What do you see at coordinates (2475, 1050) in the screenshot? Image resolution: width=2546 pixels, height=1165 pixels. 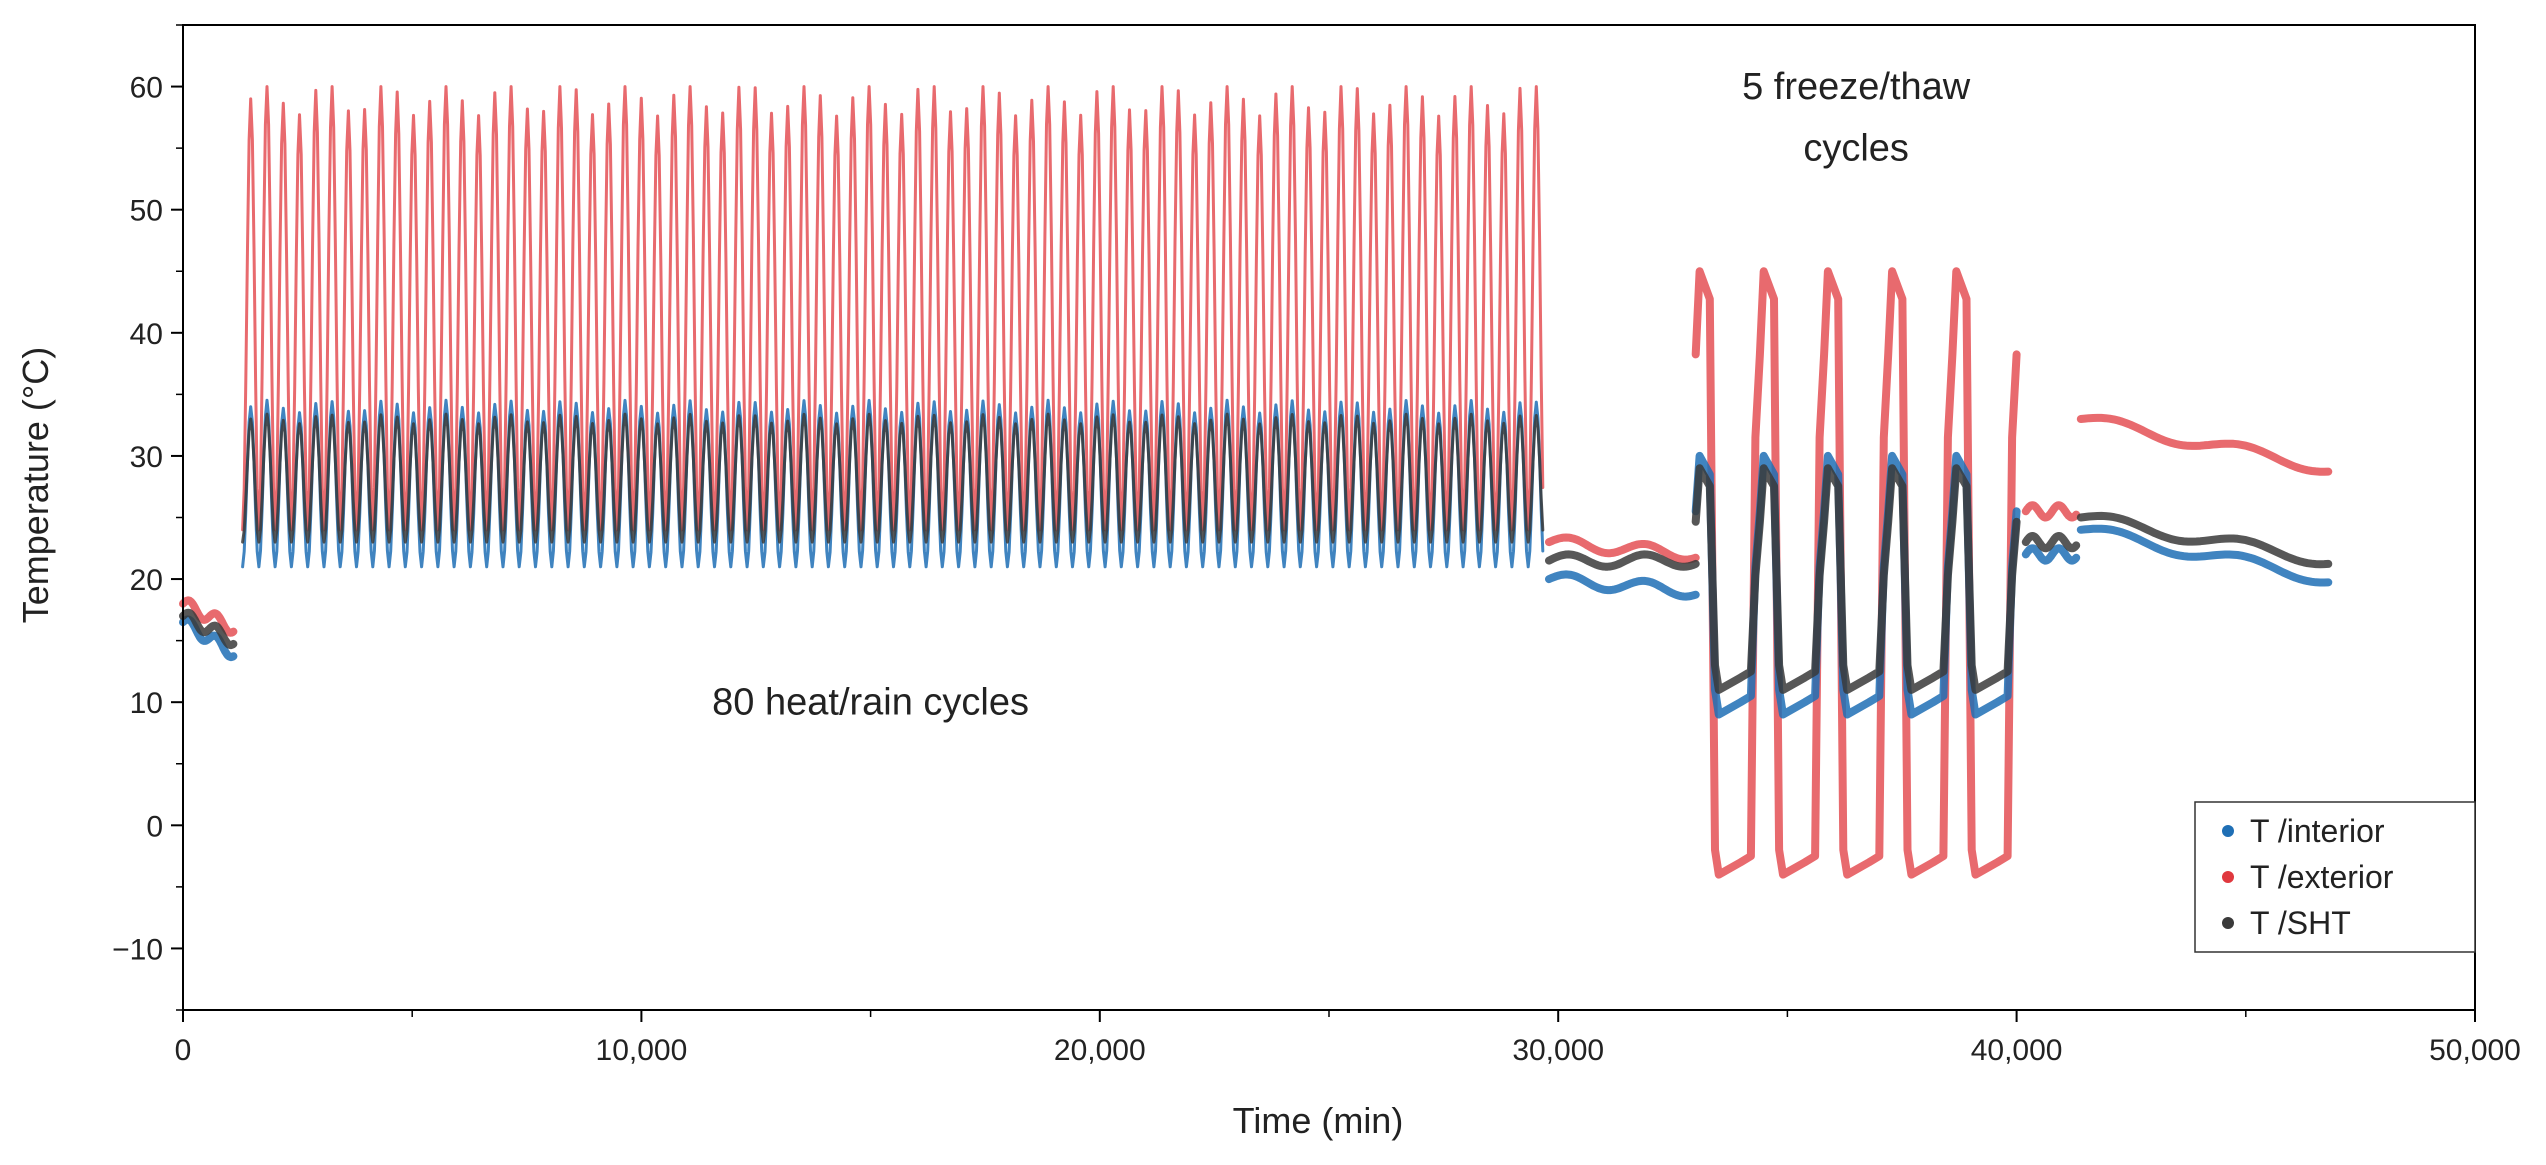 I see `x-tick-label: 50,000` at bounding box center [2475, 1050].